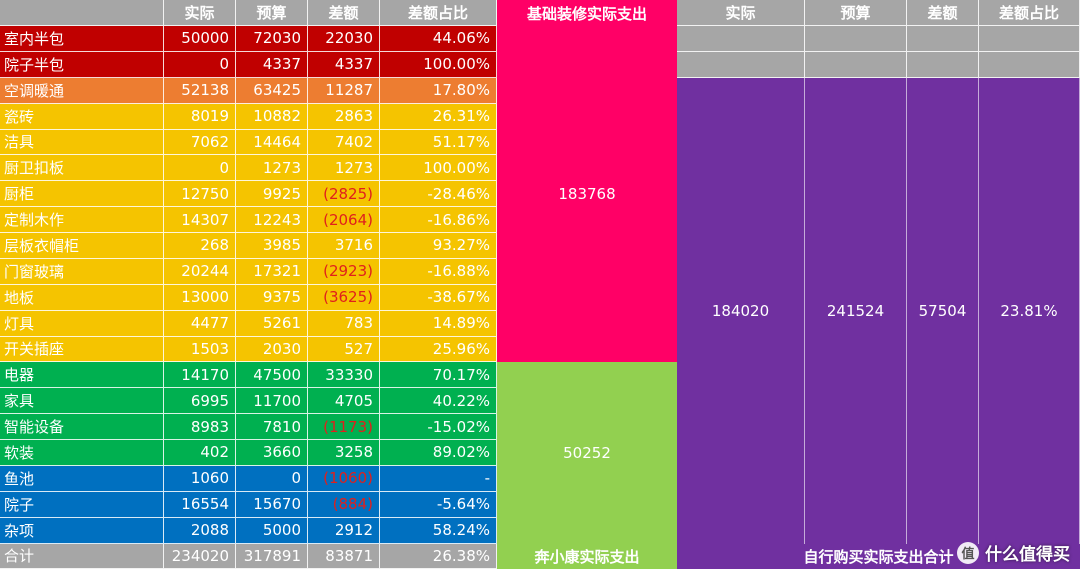  Describe the element at coordinates (587, 453) in the screenshot. I see `xiaokang-total: 50252` at that location.